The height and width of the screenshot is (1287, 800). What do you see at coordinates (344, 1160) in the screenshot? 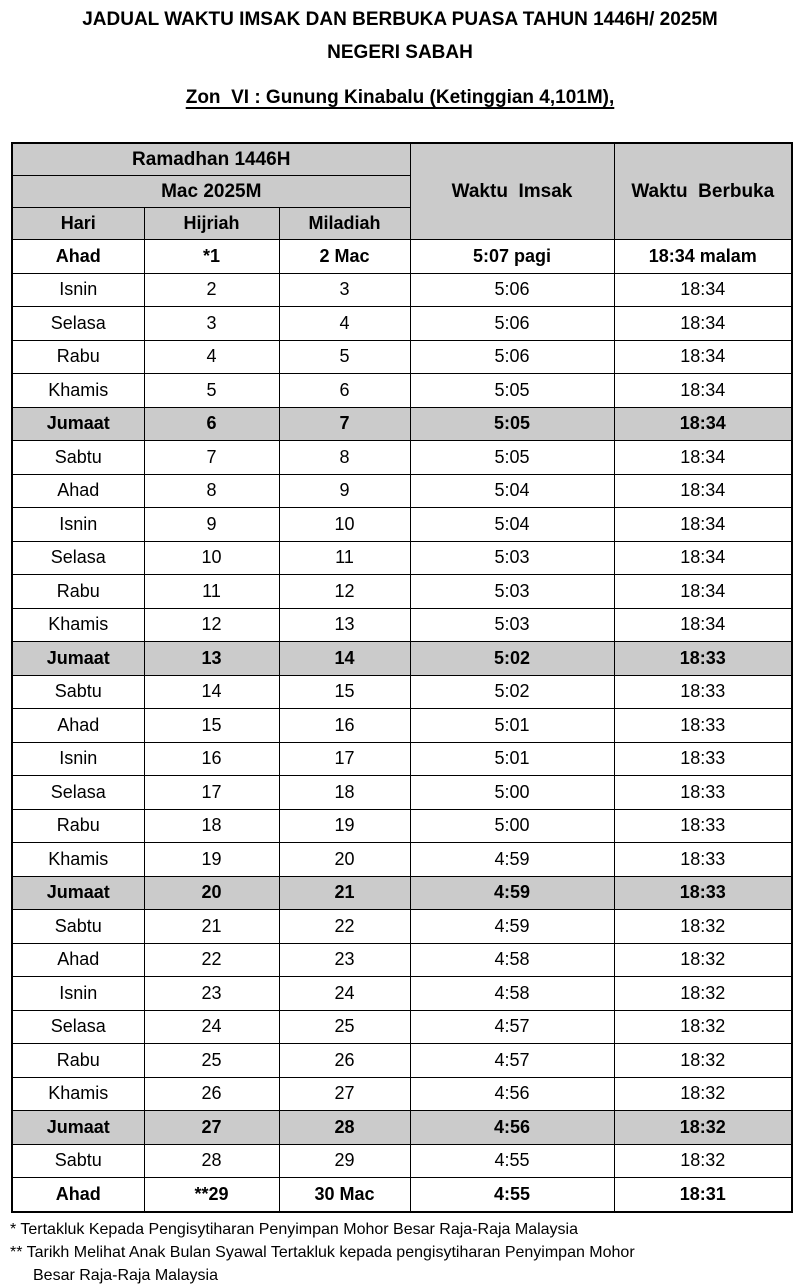
I see `cell-miladiah: 29` at bounding box center [344, 1160].